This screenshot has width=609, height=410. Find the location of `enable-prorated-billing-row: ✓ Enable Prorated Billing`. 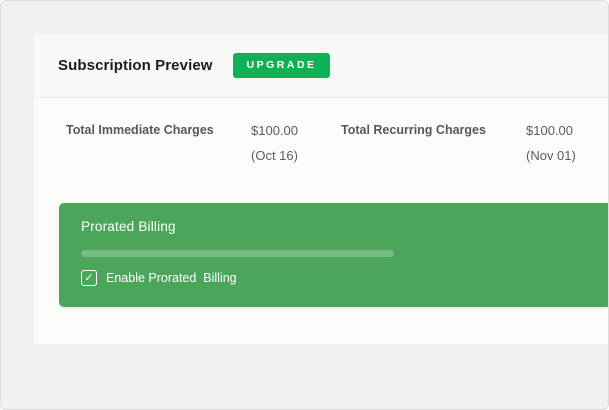

enable-prorated-billing-row: ✓ Enable Prorated Billing is located at coordinates (344, 278).